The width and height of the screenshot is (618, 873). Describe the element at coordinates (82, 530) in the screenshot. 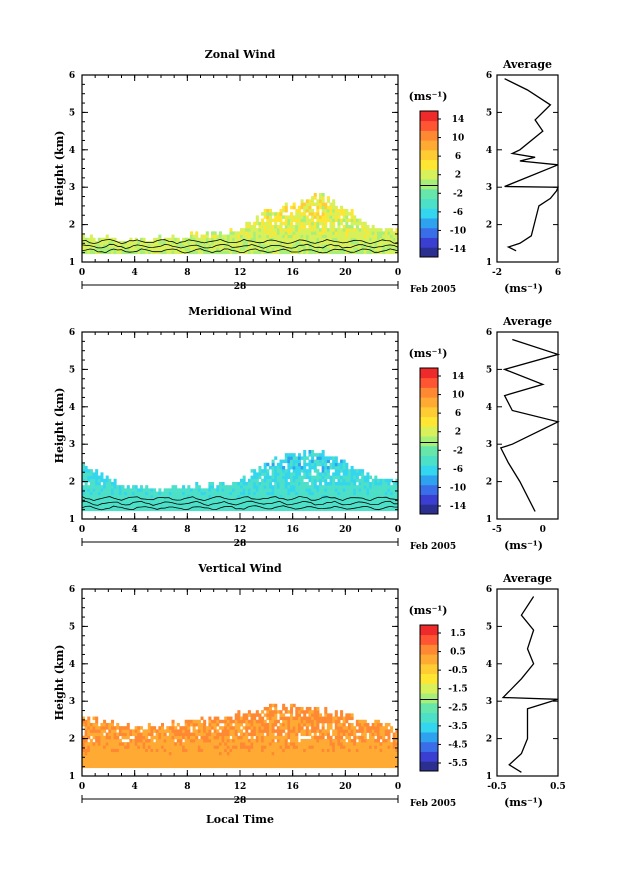

I see `x-tick-label: 0` at that location.